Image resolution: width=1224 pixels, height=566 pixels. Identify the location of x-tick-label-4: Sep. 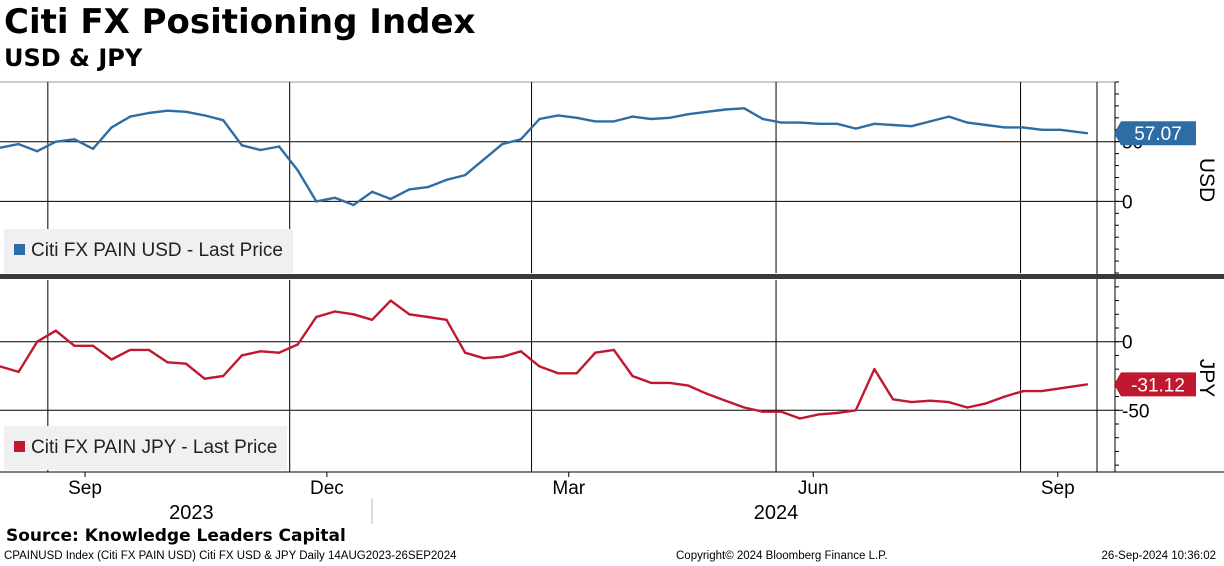
(1058, 488).